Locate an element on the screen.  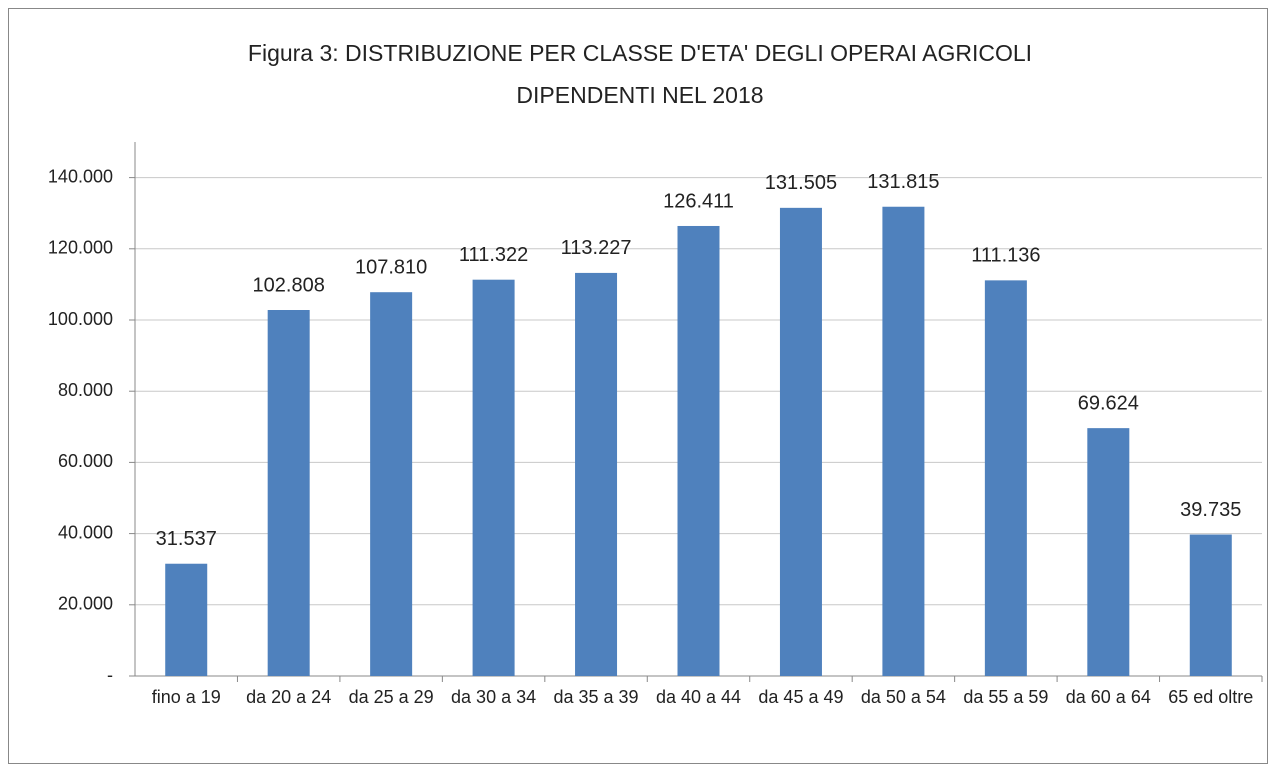
data-label: 111.322 is located at coordinates (493, 255).